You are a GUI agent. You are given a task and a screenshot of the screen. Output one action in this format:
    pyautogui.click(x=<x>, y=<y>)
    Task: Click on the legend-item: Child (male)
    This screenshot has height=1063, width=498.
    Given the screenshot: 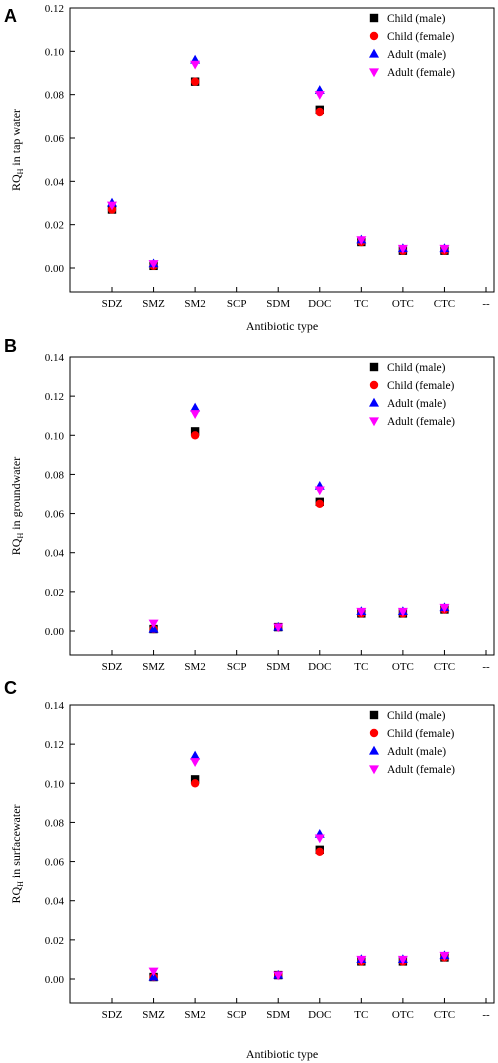 What is the action you would take?
    pyautogui.click(x=407, y=716)
    